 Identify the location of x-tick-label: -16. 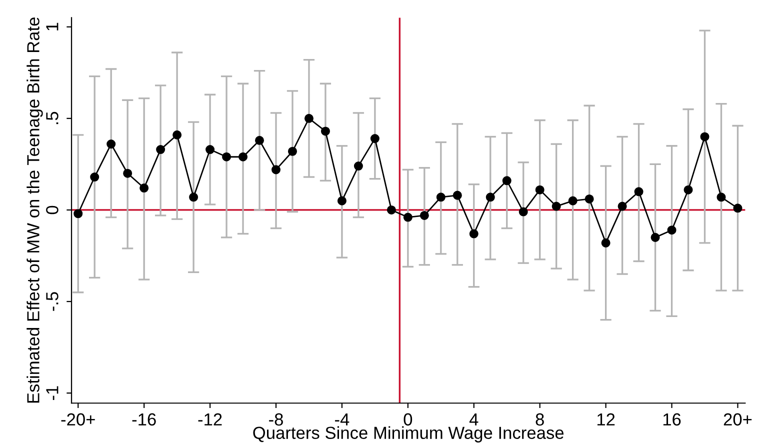
(144, 419).